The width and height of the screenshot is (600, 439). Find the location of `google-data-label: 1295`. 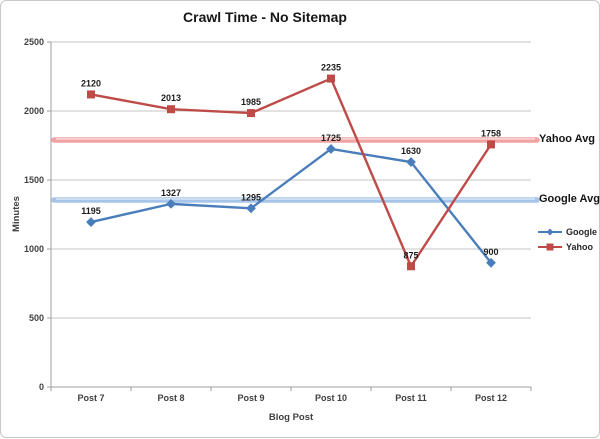

google-data-label: 1295 is located at coordinates (251, 197).